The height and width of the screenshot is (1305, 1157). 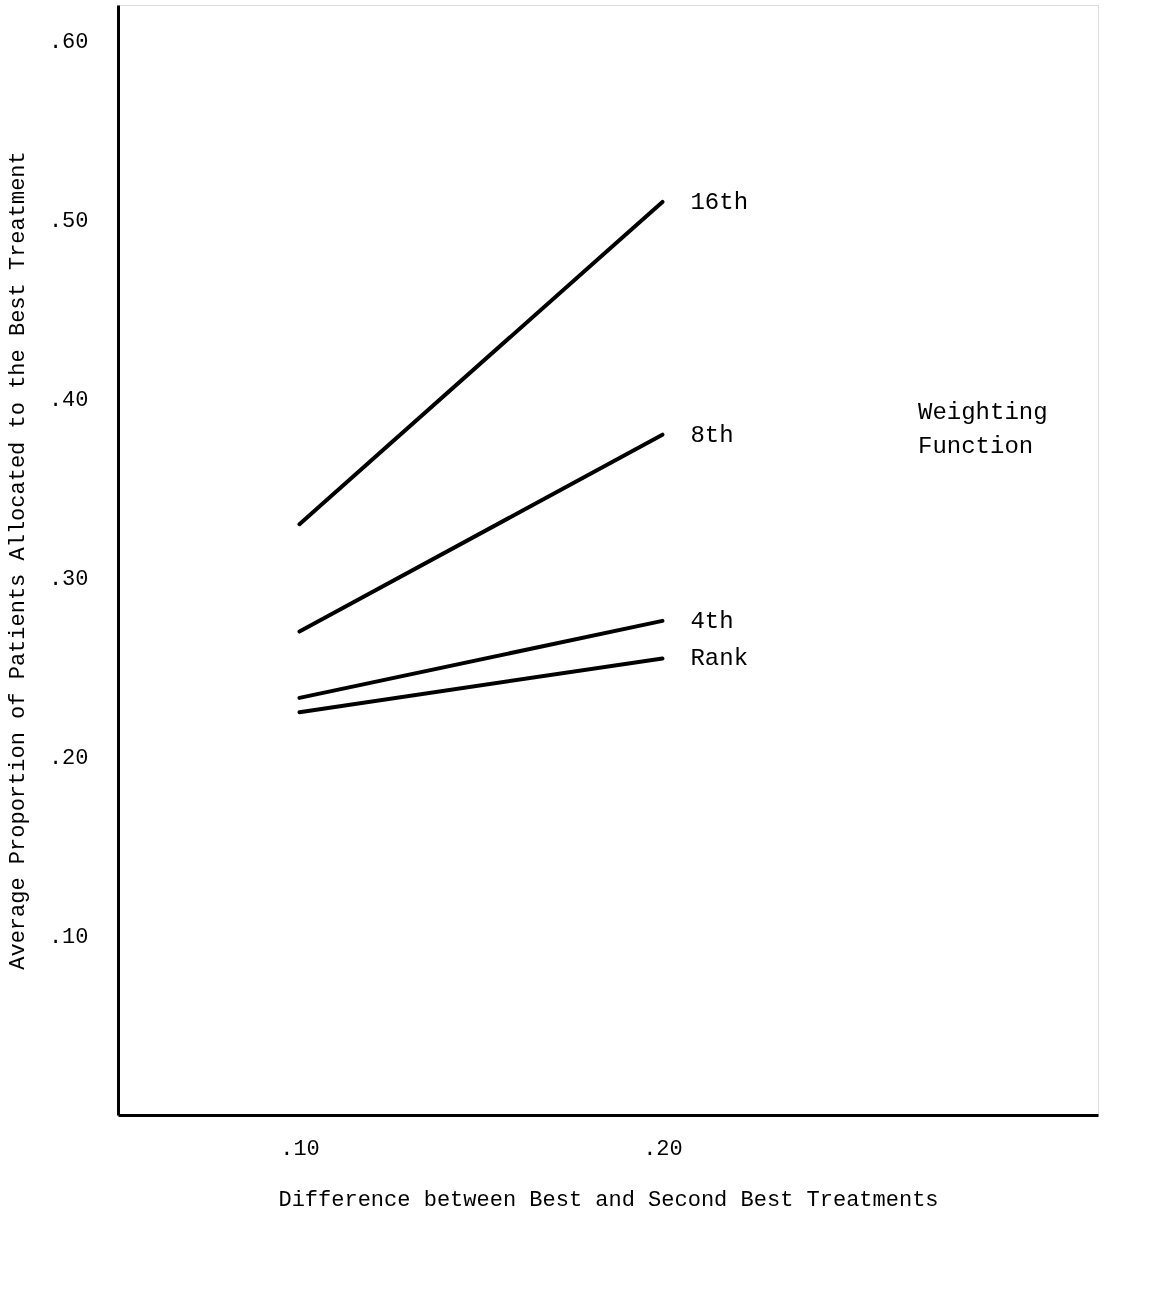 What do you see at coordinates (712, 621) in the screenshot?
I see `series-label: 4th` at bounding box center [712, 621].